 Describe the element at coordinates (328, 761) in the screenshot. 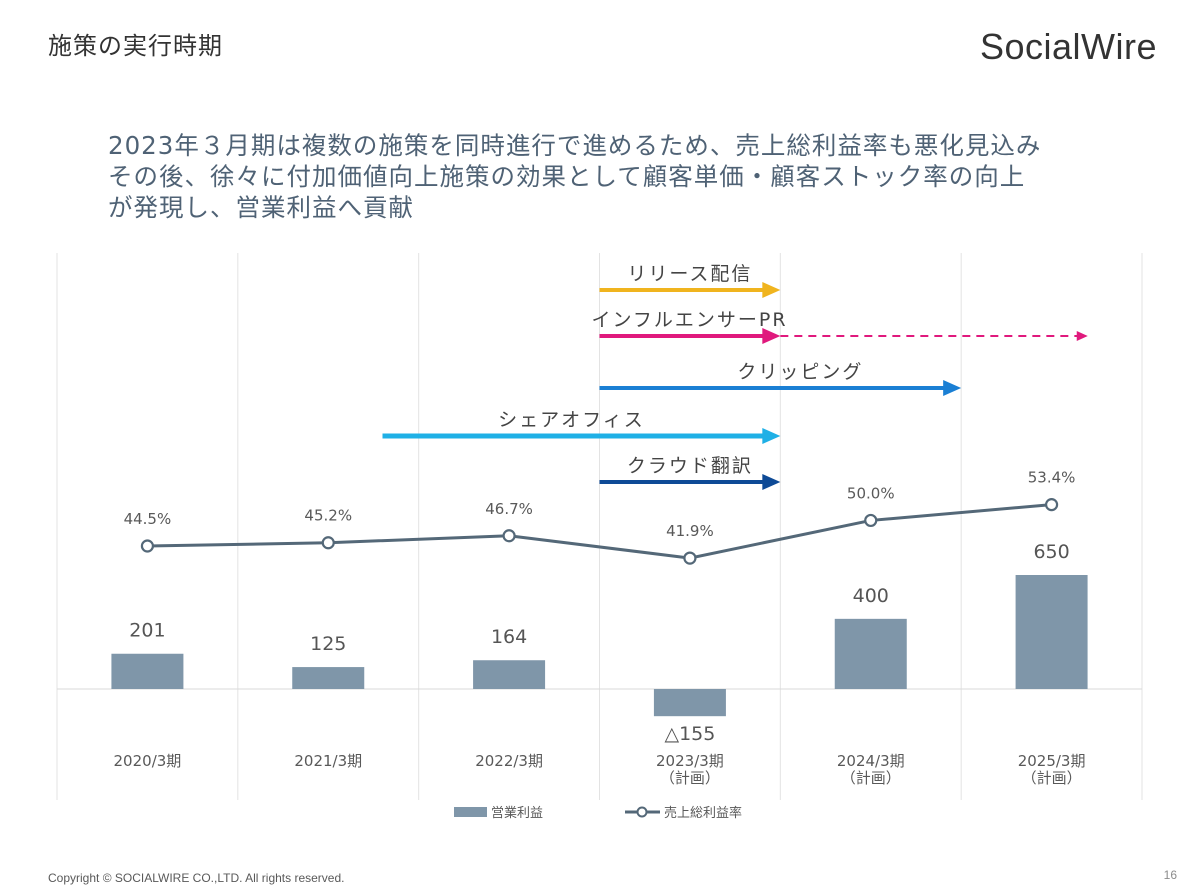

I see `category-label: 2021/3期` at that location.